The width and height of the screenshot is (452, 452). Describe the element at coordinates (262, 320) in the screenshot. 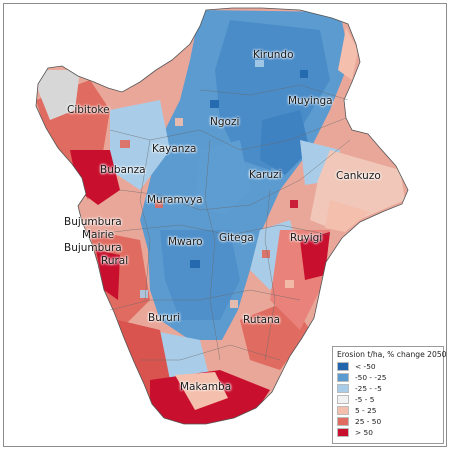

I see `label-rutana: Rutana` at that location.